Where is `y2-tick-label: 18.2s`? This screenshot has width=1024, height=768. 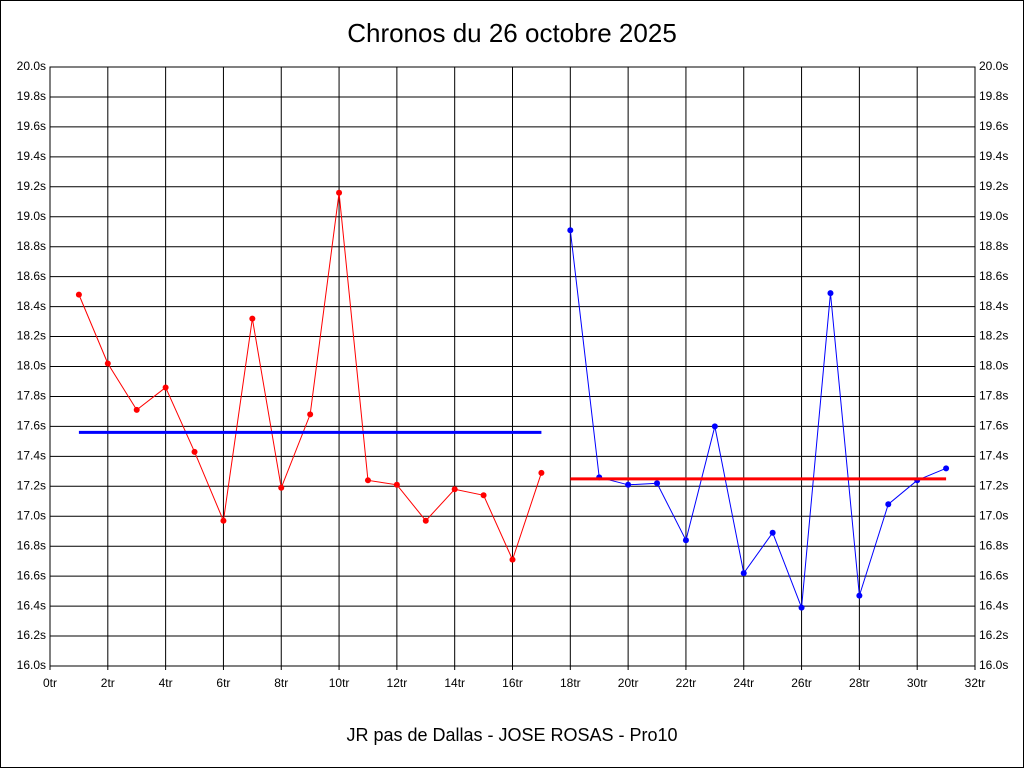 y2-tick-label: 18.2s is located at coordinates (993, 336).